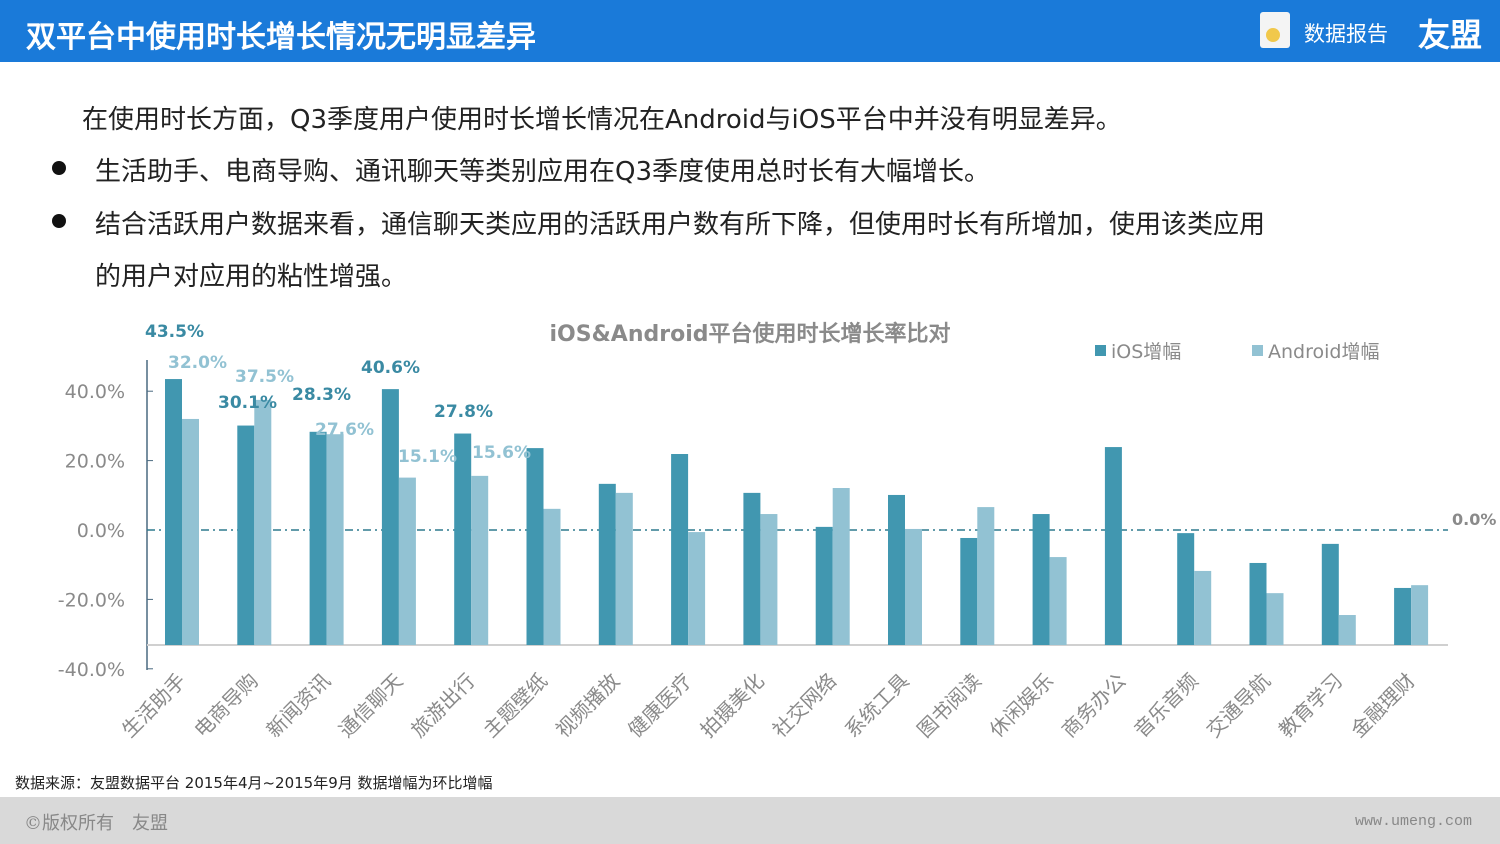 The height and width of the screenshot is (844, 1500). What do you see at coordinates (264, 377) in the screenshot?
I see `android-data-label: 37.5%` at bounding box center [264, 377].